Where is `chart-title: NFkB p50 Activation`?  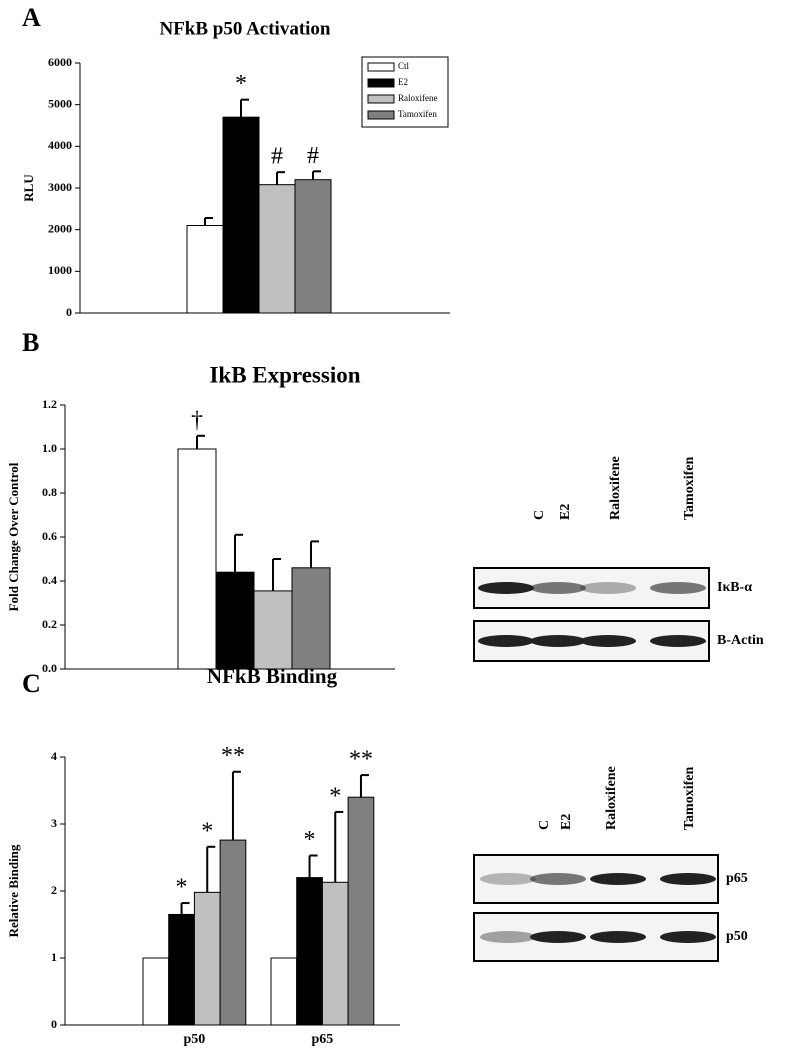
chart-title: NFkB p50 Activation is located at coordinates (244, 28).